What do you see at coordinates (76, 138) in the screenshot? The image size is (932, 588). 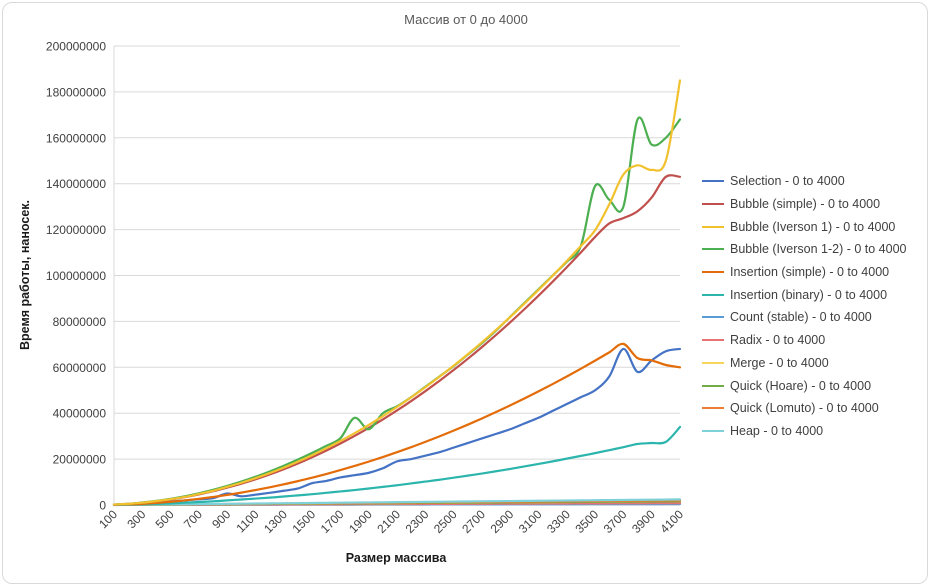 I see `y-tick-label: 160000000` at bounding box center [76, 138].